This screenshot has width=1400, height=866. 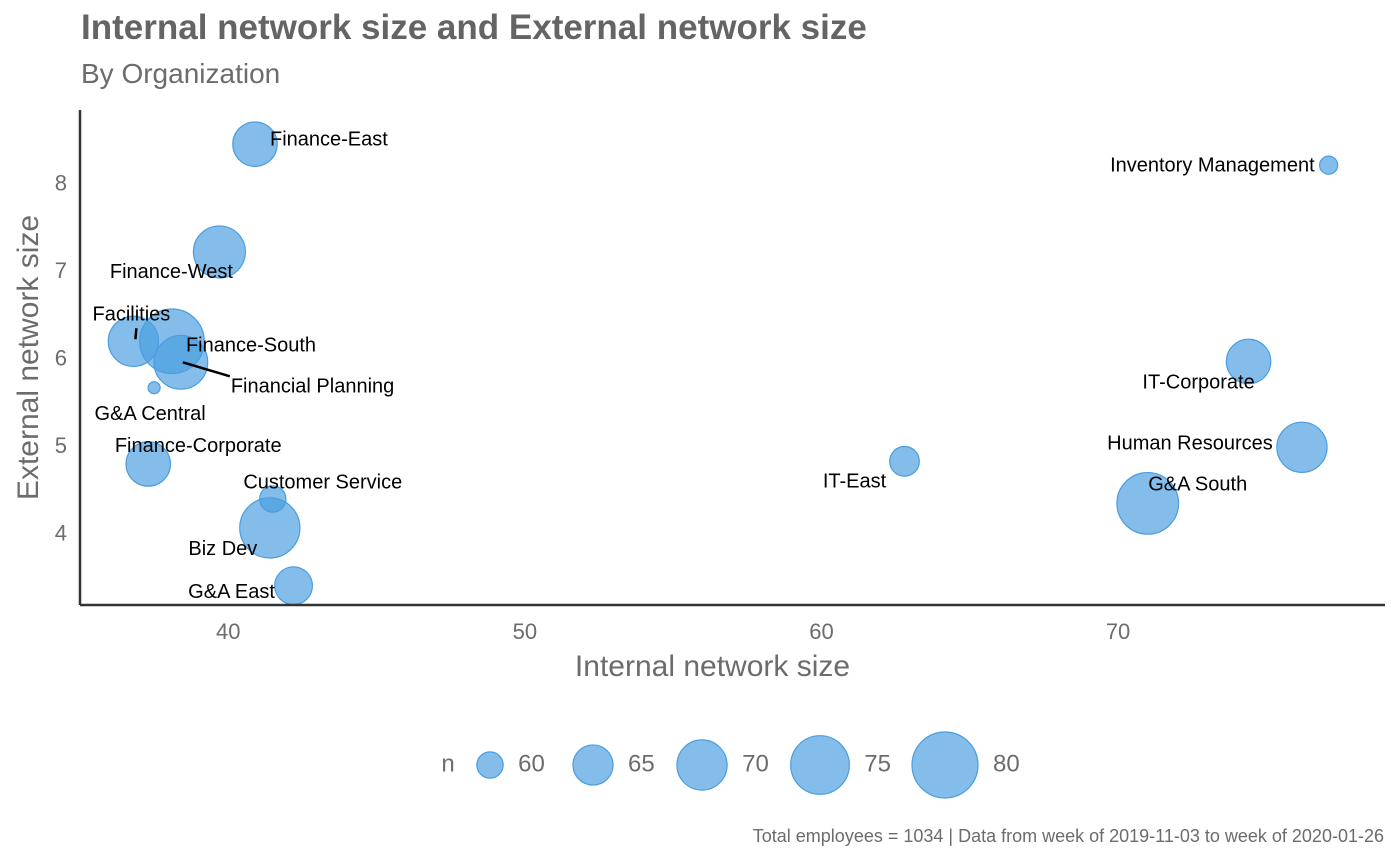 I want to click on label-facilities: Facilities, so click(x=131, y=315).